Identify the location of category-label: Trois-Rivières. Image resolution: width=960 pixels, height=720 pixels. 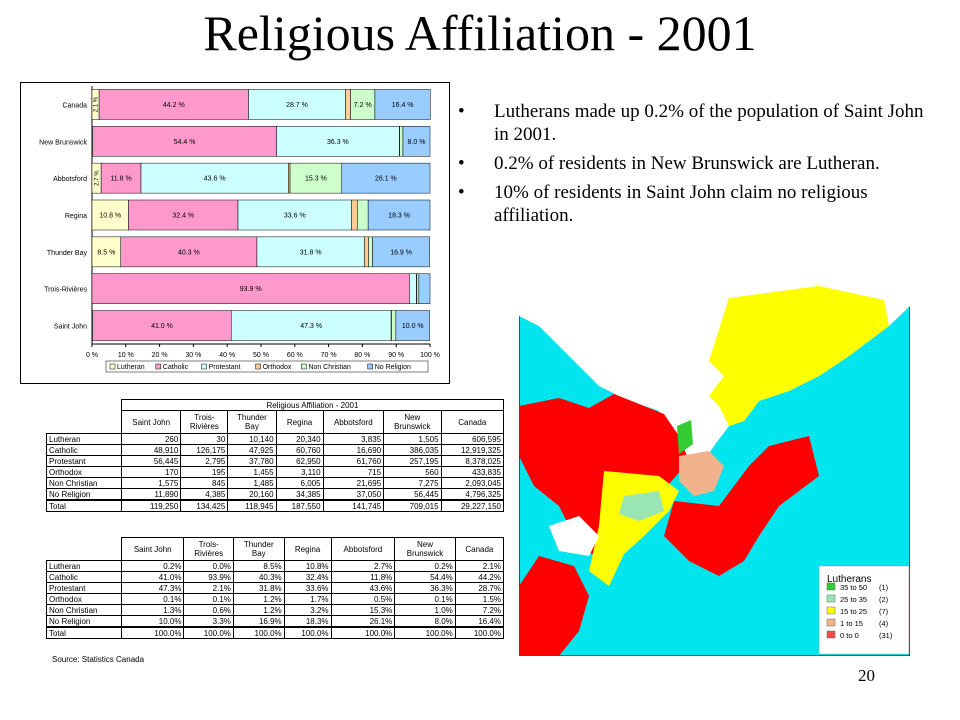
(65, 290).